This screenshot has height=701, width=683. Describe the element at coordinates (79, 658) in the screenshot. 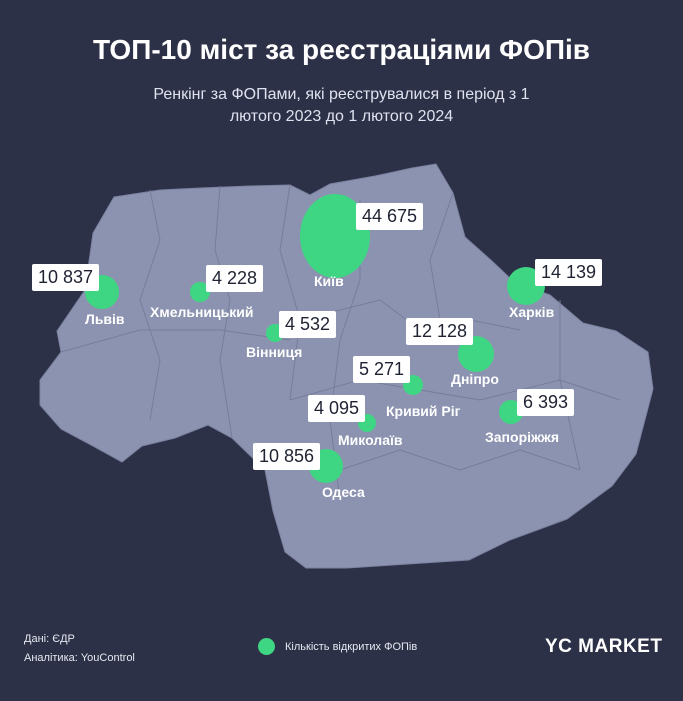

I see `analytics-credit: Аналітика: YouControl` at that location.